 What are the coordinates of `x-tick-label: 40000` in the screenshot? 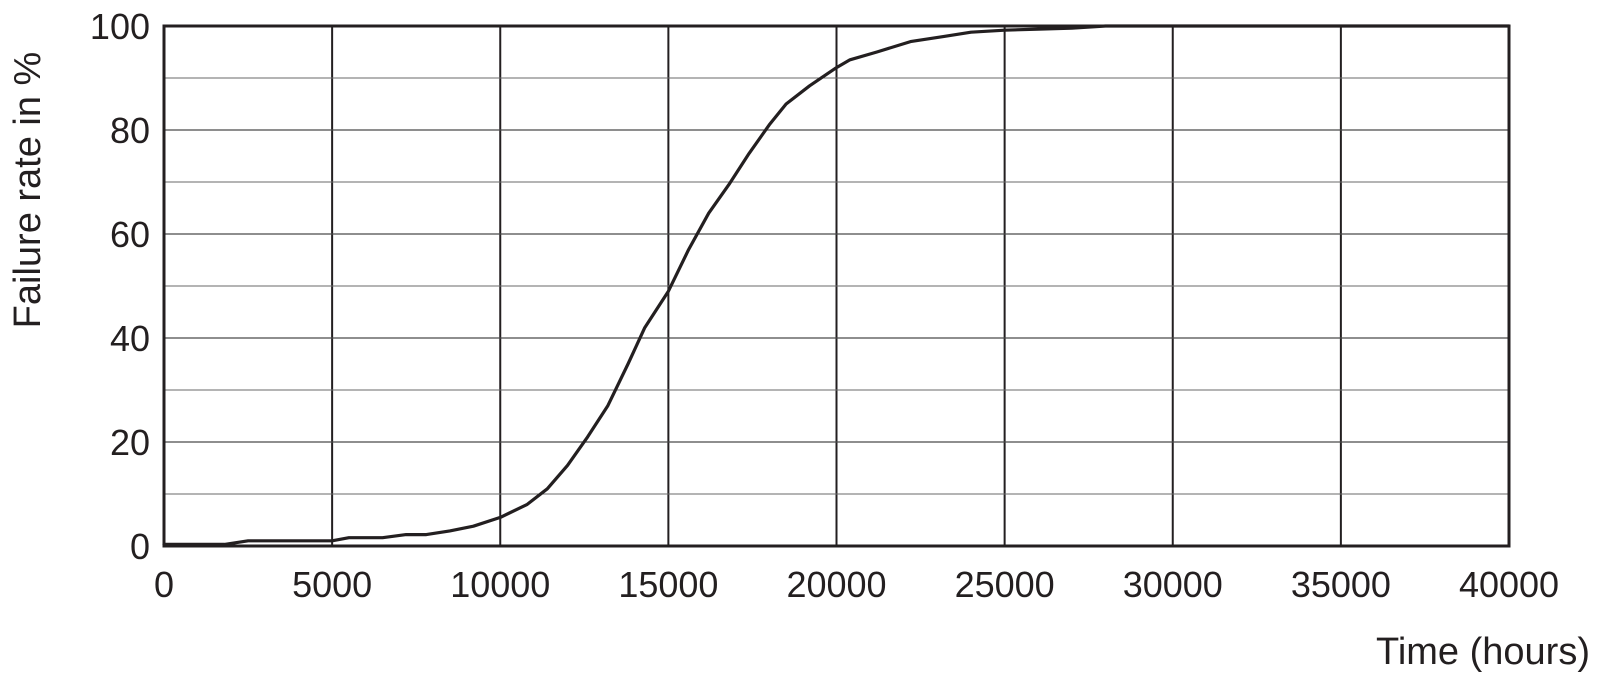 It's located at (1509, 584).